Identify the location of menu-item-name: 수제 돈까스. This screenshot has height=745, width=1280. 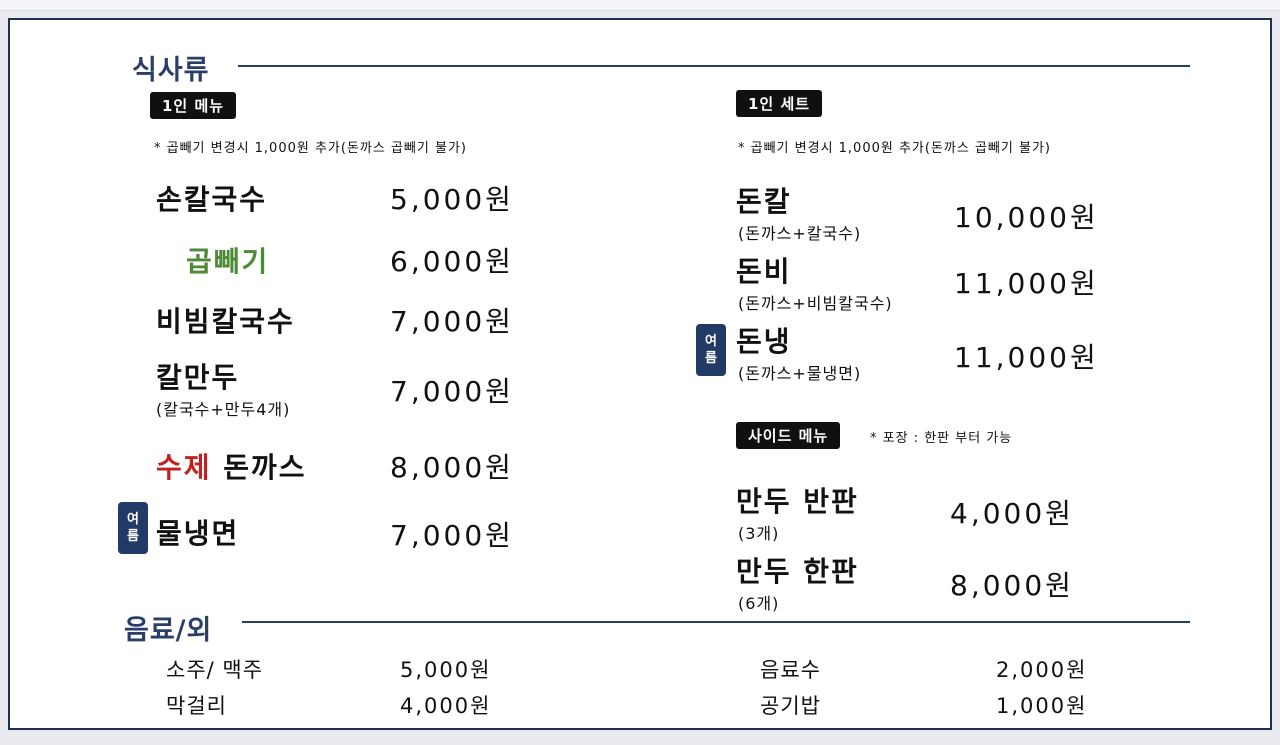
(231, 466).